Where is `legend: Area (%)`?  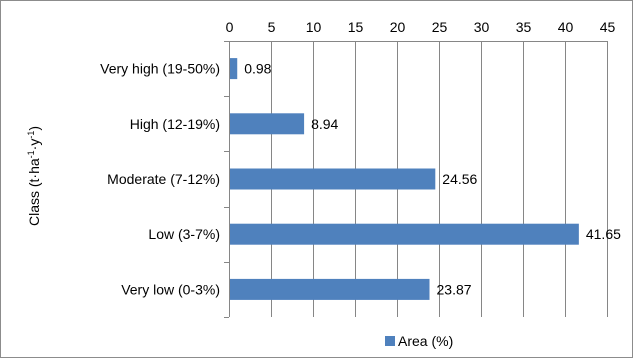 legend: Area (%) is located at coordinates (419, 341).